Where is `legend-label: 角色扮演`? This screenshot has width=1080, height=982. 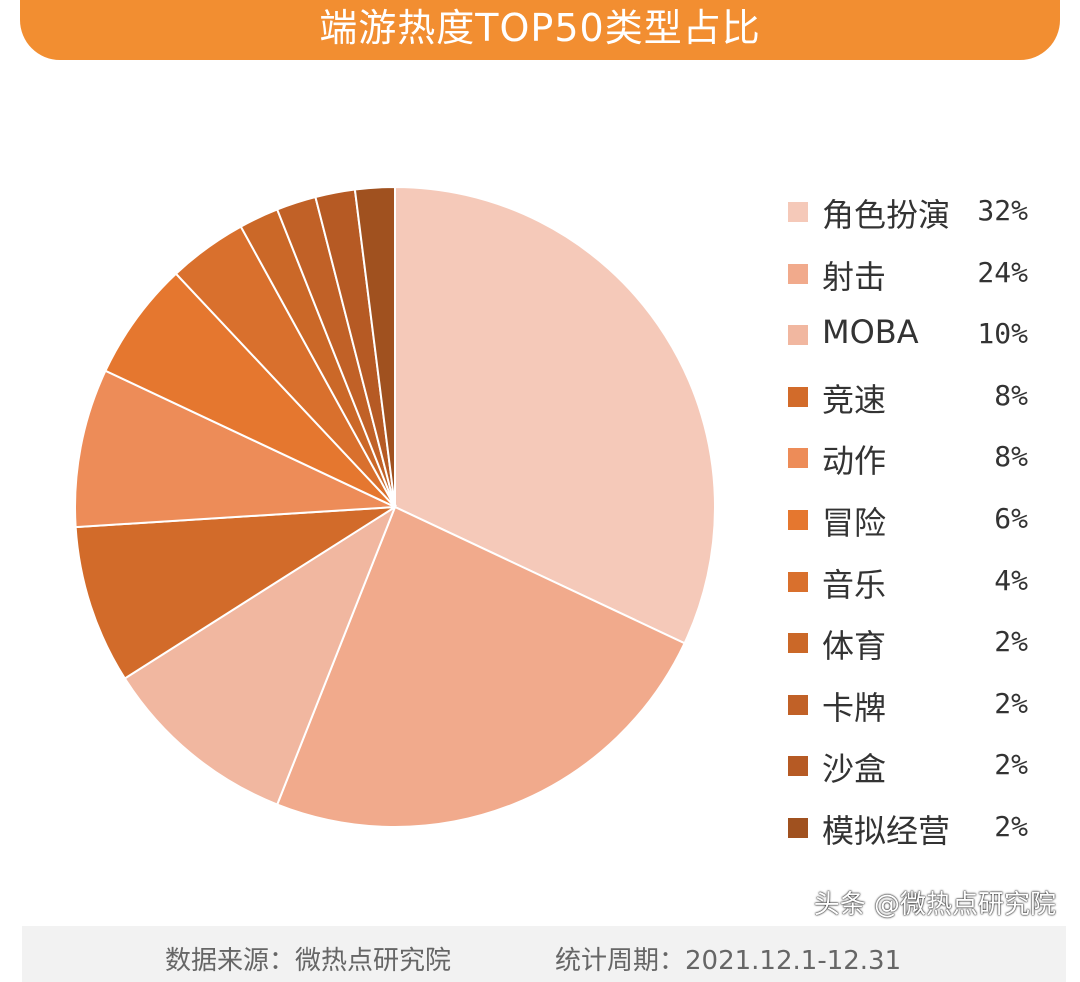 legend-label: 角色扮演 is located at coordinates (886, 215).